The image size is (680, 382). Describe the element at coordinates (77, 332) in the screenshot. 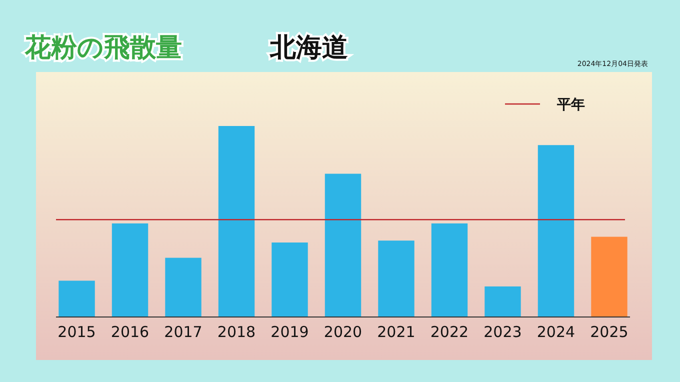

I see `x-tick-label: 2015` at that location.